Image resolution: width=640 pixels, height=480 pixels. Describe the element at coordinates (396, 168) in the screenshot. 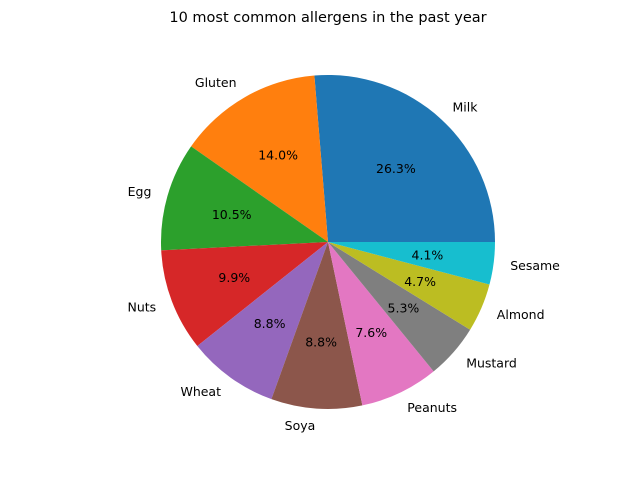

I see `pct-label-milk: 26.3%` at that location.